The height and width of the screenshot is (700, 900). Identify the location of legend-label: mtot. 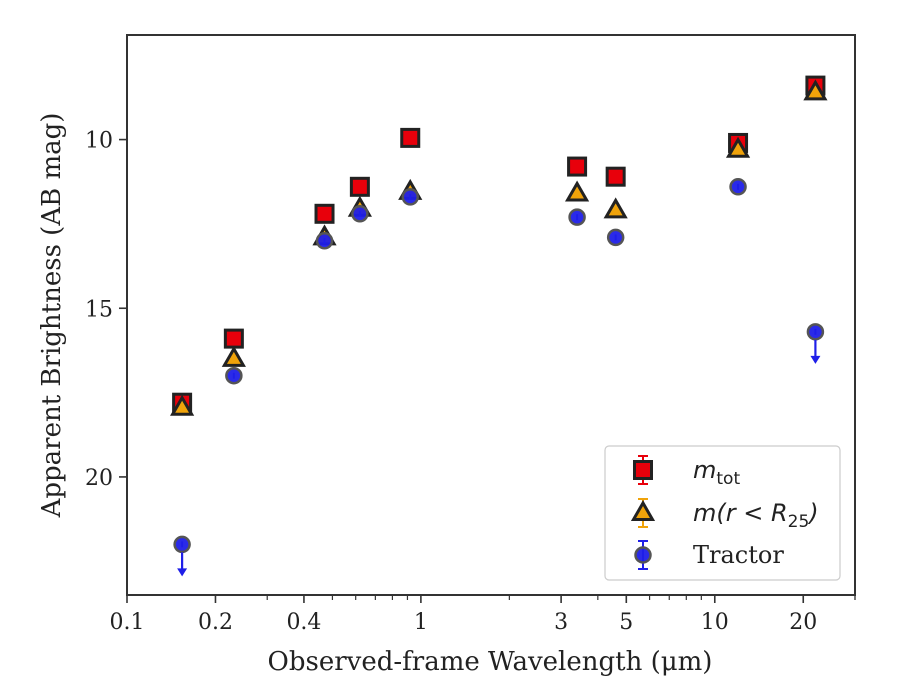
(716, 472).